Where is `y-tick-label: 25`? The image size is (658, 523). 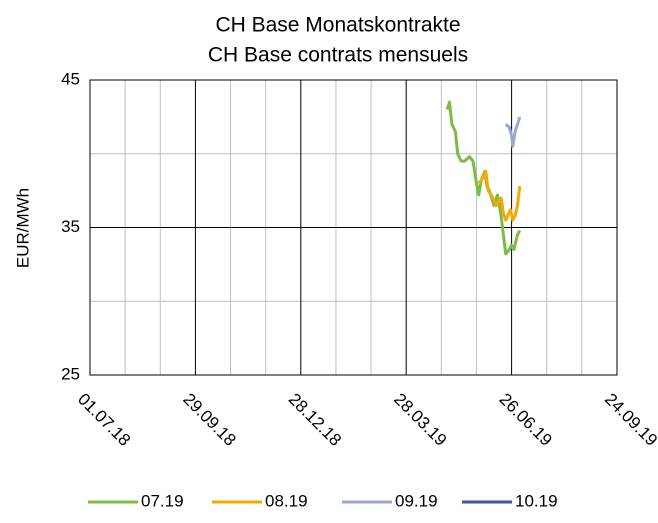
y-tick-label: 25 is located at coordinates (70, 373).